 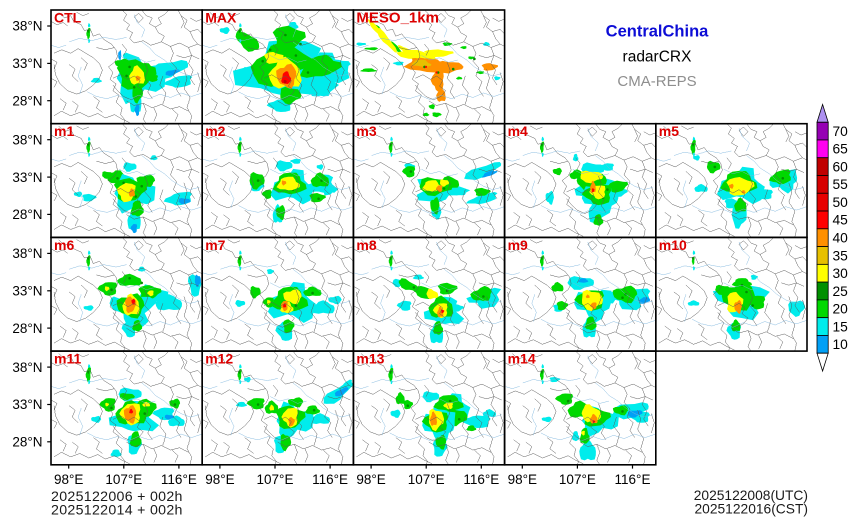 I want to click on svg-text: CTL, so click(x=68, y=18).